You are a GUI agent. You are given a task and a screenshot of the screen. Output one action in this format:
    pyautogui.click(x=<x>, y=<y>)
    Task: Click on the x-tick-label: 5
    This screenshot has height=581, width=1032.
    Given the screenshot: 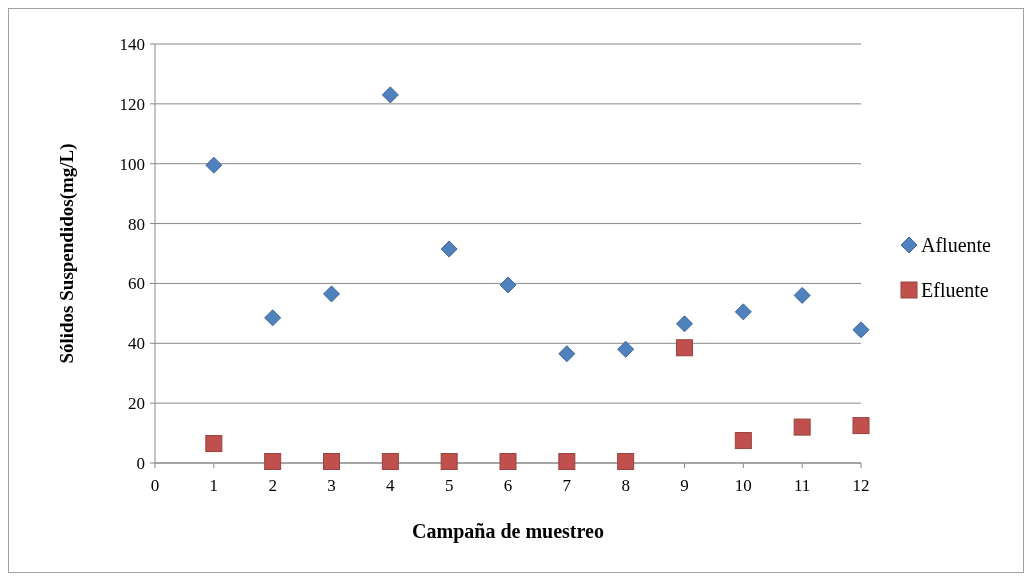 What is the action you would take?
    pyautogui.click(x=449, y=485)
    